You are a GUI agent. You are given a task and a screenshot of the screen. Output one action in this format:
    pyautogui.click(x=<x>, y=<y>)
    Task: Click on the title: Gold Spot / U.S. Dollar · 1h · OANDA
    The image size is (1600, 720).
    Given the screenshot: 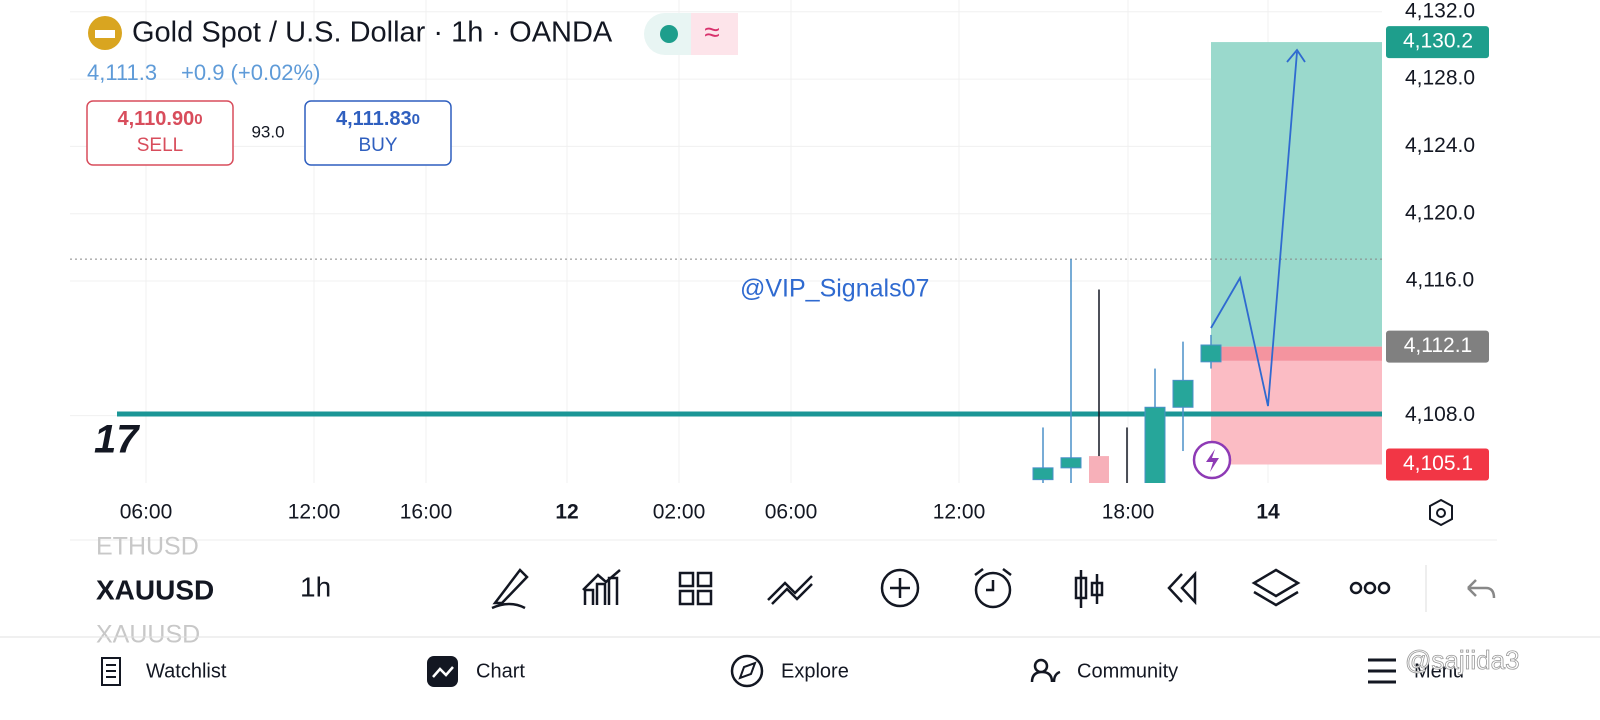 What is the action you would take?
    pyautogui.click(x=372, y=33)
    